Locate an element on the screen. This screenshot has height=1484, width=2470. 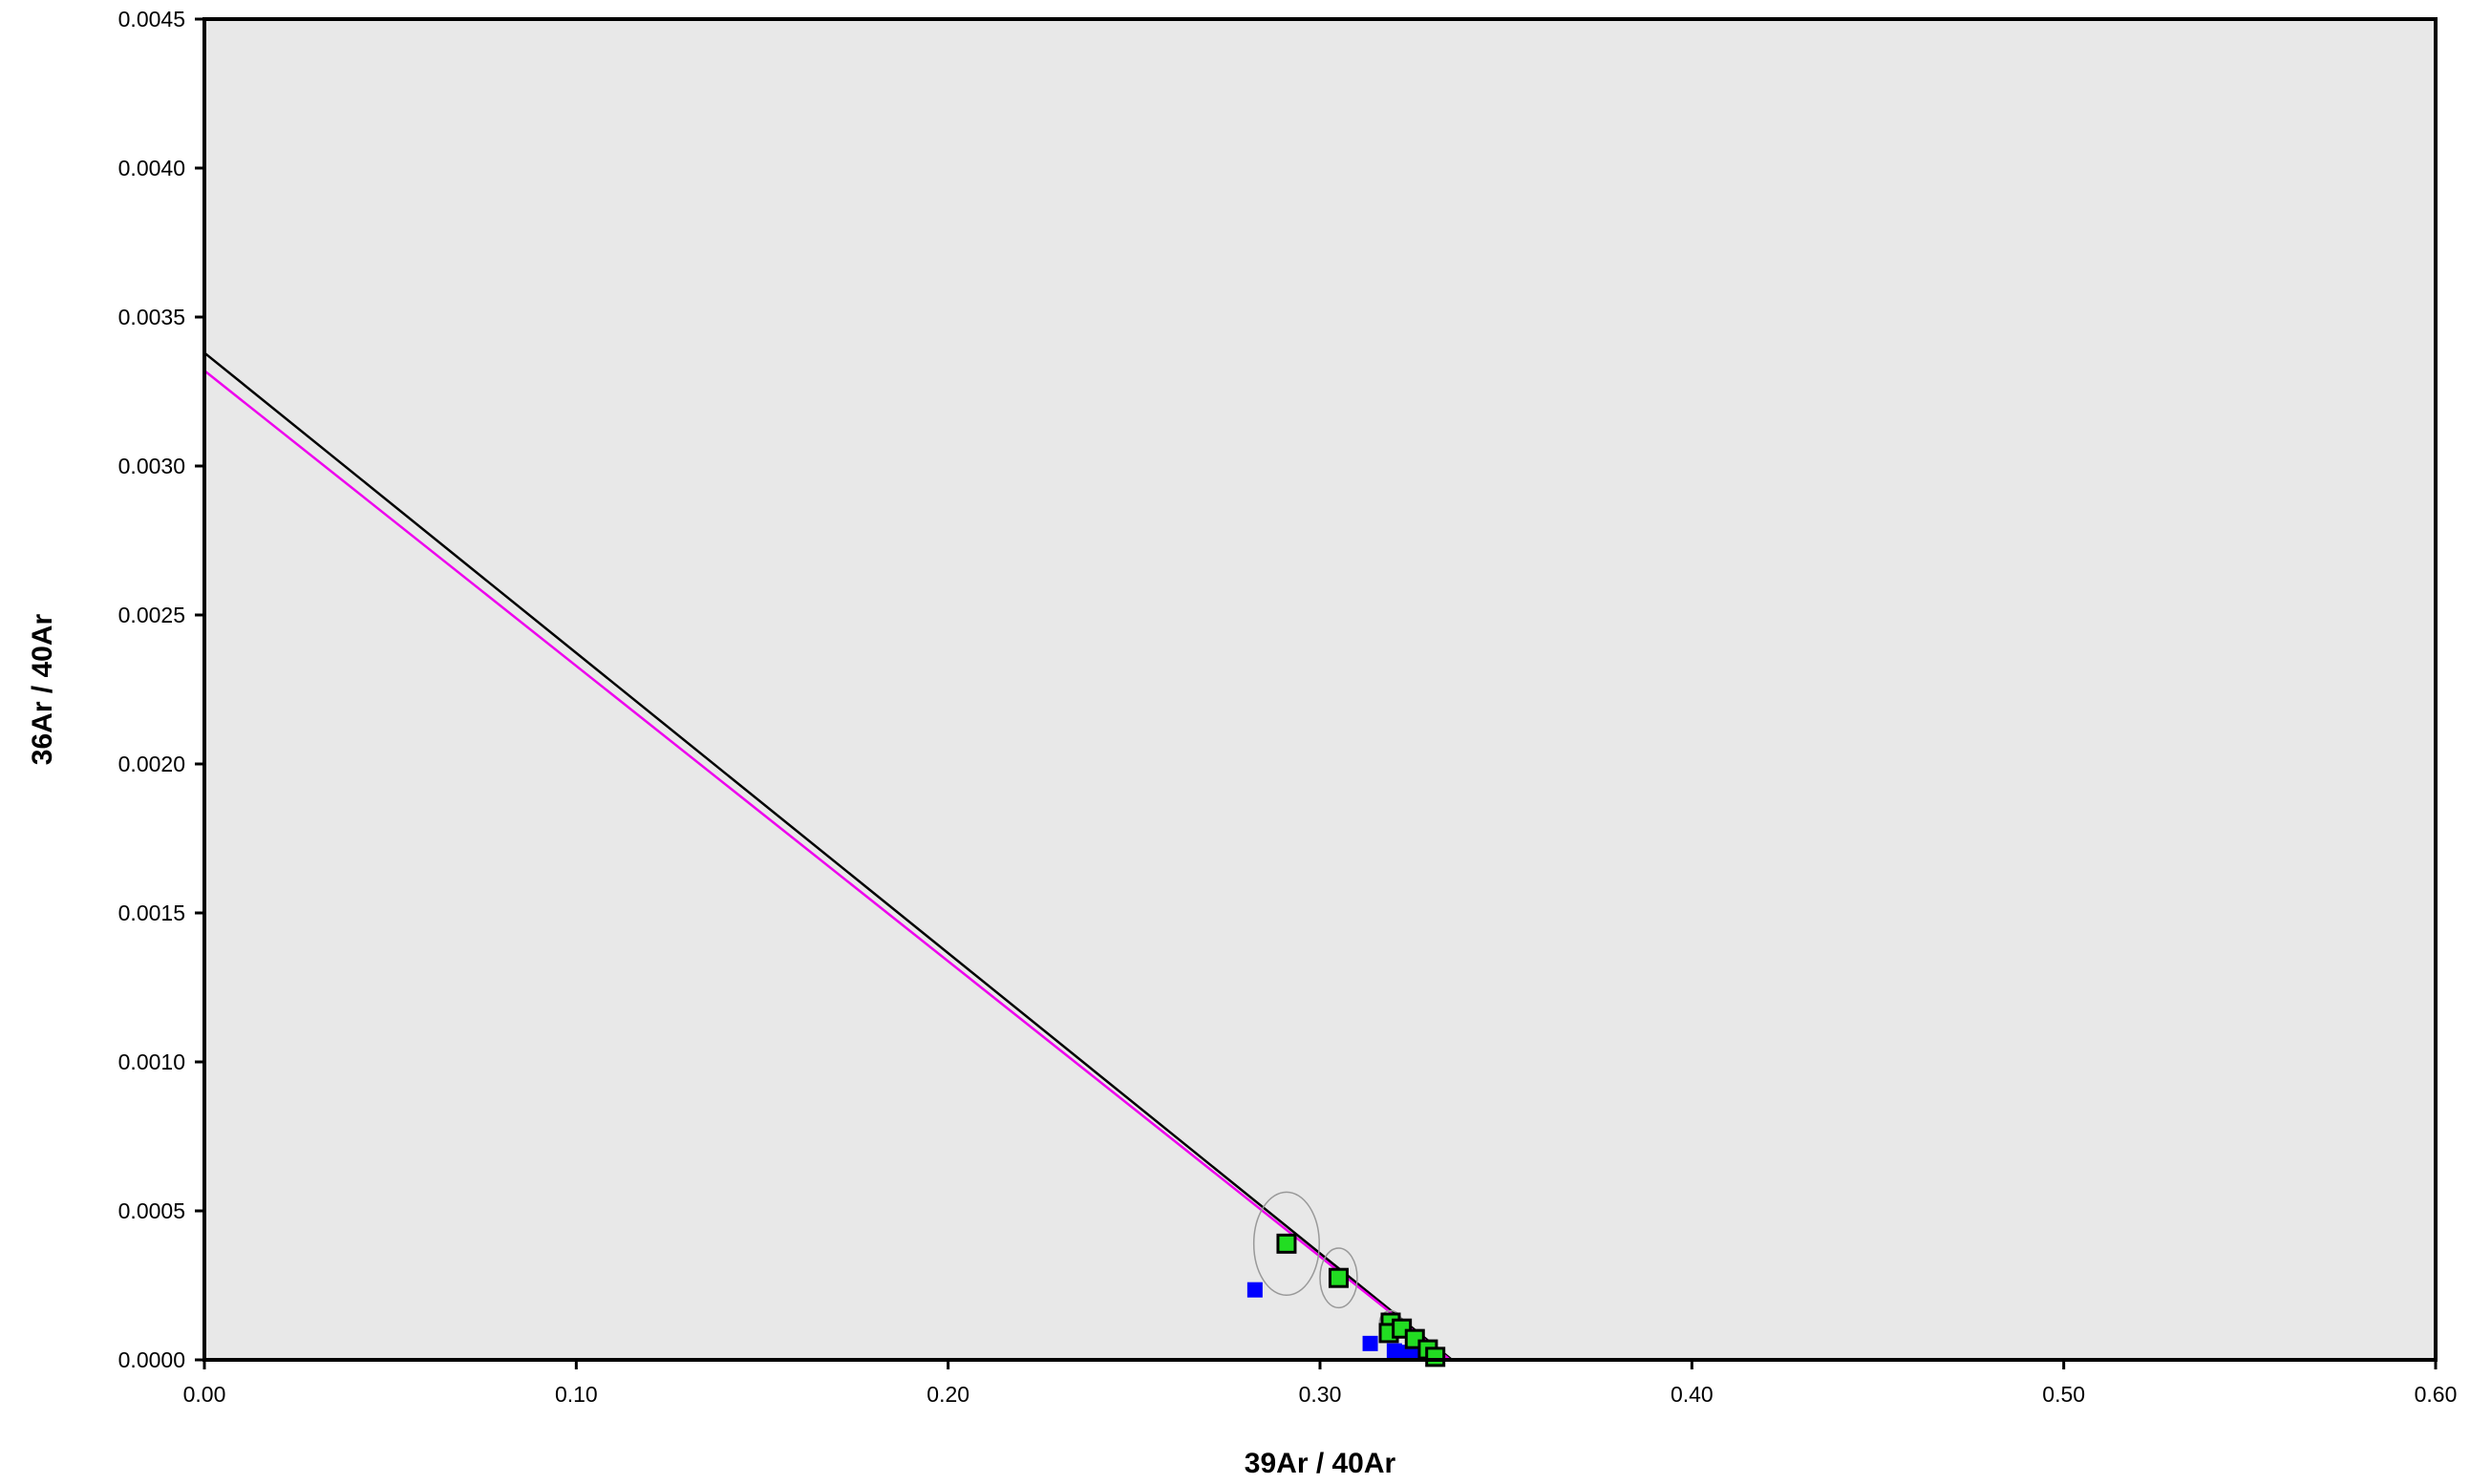
x-axis: 0.00 0.10 0.20 0.30 0.40 0.50 0.60 is located at coordinates (1320, 1383).